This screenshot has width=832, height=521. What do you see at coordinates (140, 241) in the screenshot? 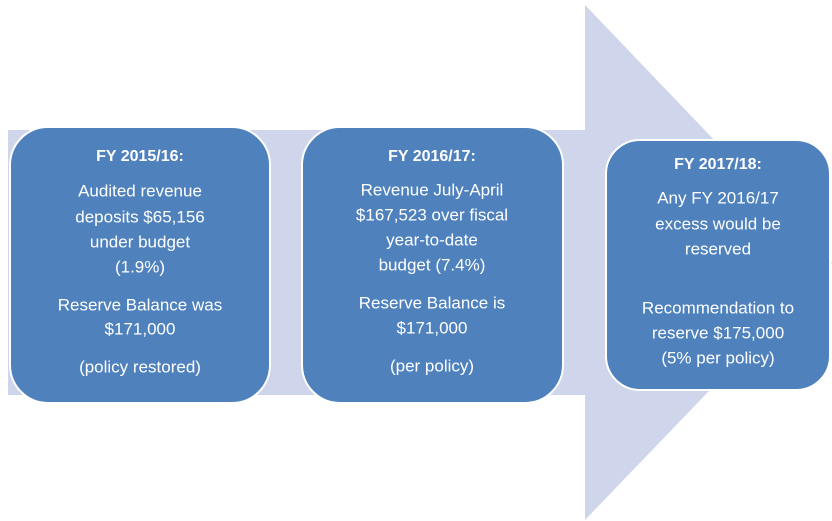
I see `stage-text: under budget` at bounding box center [140, 241].